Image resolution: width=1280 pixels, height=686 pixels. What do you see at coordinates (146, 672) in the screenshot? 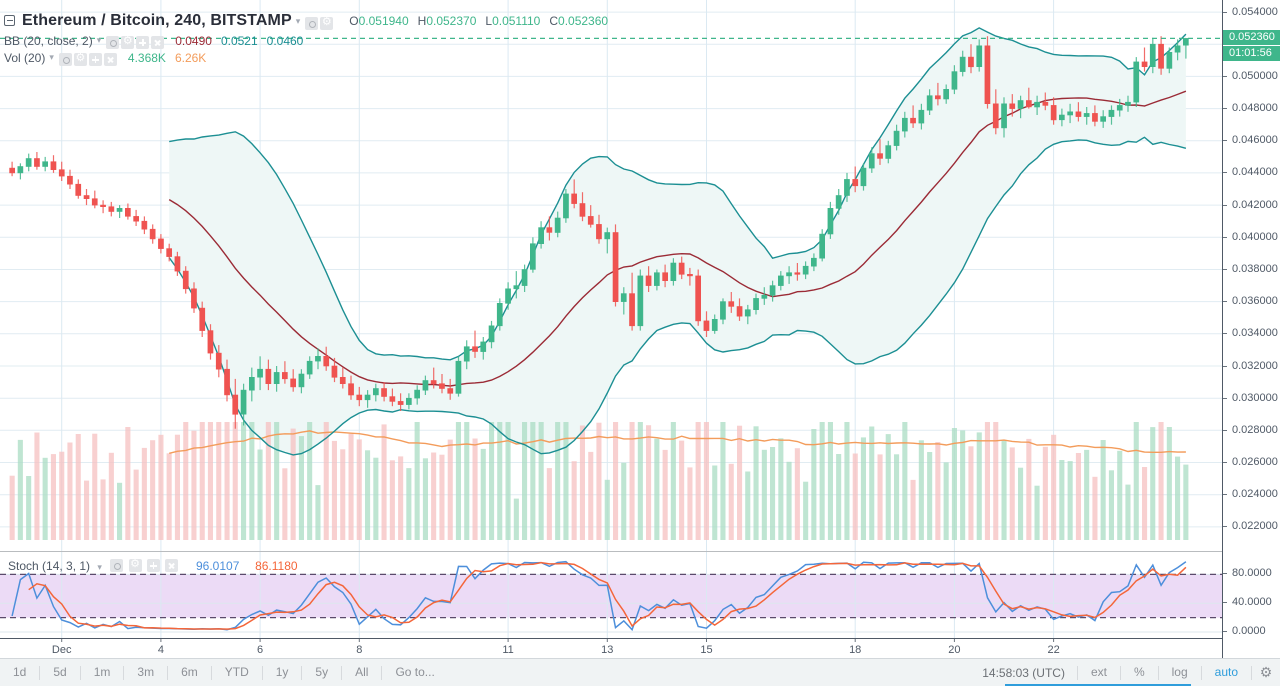
I see `range-button-3m: 3m` at bounding box center [146, 672].